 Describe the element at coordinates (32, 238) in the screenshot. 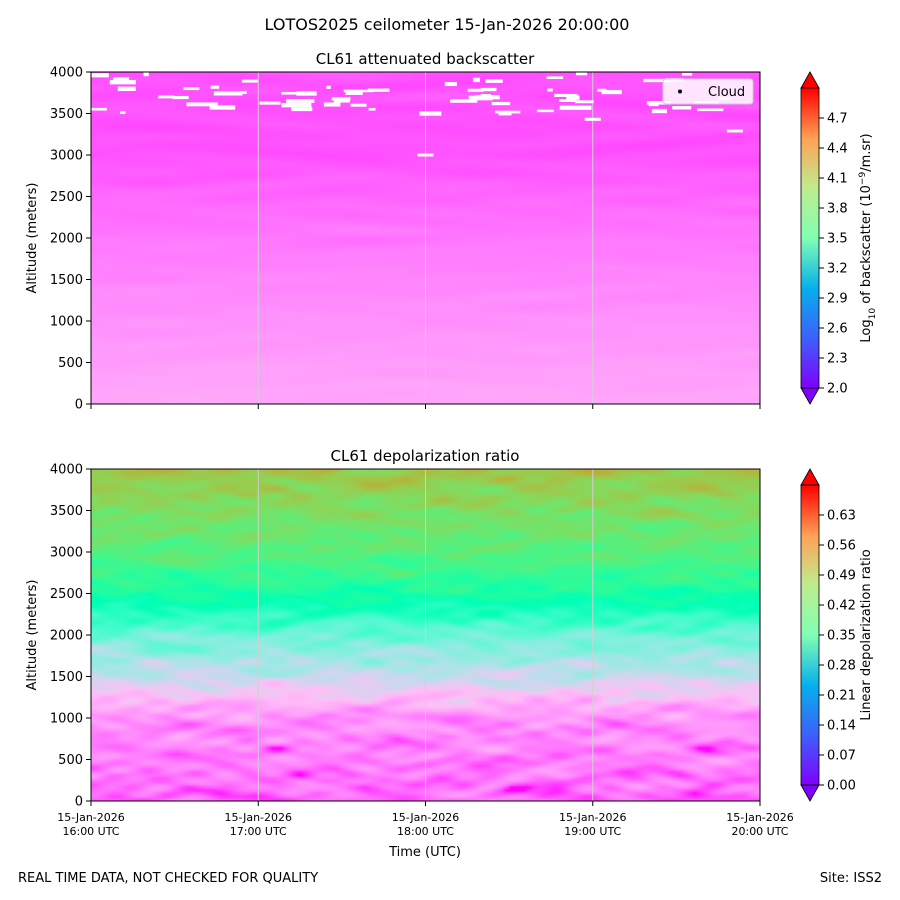

I see `backscatter-y-axis-label: Altitude (meters)` at that location.